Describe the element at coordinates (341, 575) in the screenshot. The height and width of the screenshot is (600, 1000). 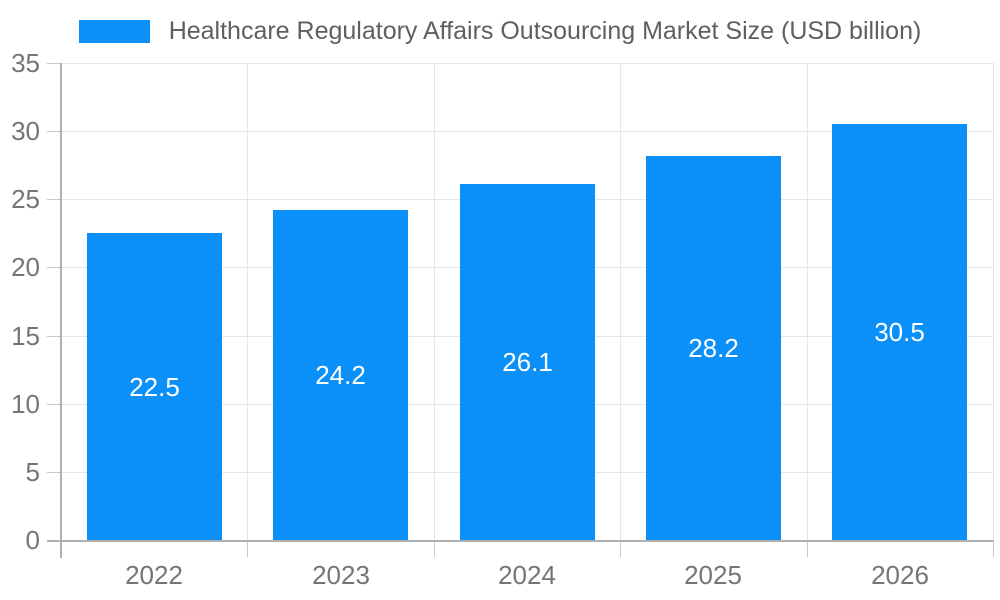
I see `x-axis-label: 2023` at that location.